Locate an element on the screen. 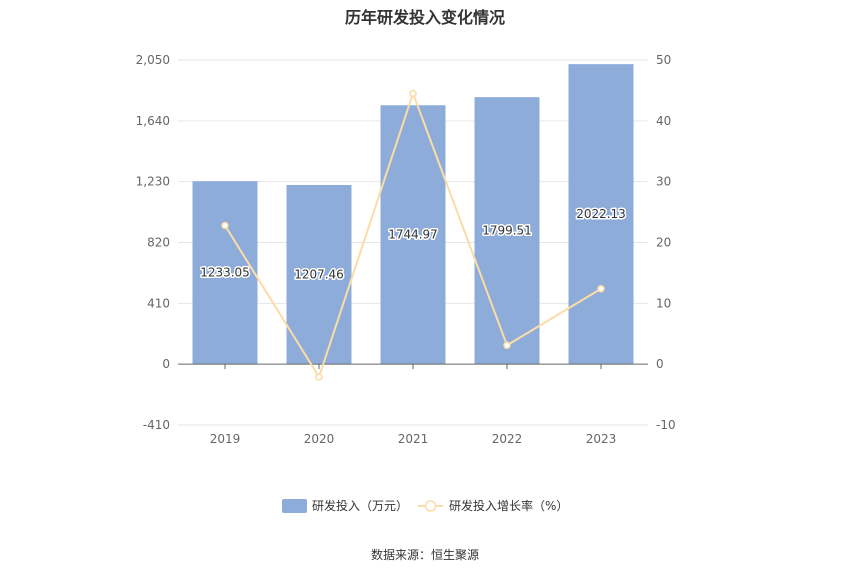  x-tick-label: 2021 is located at coordinates (413, 439).